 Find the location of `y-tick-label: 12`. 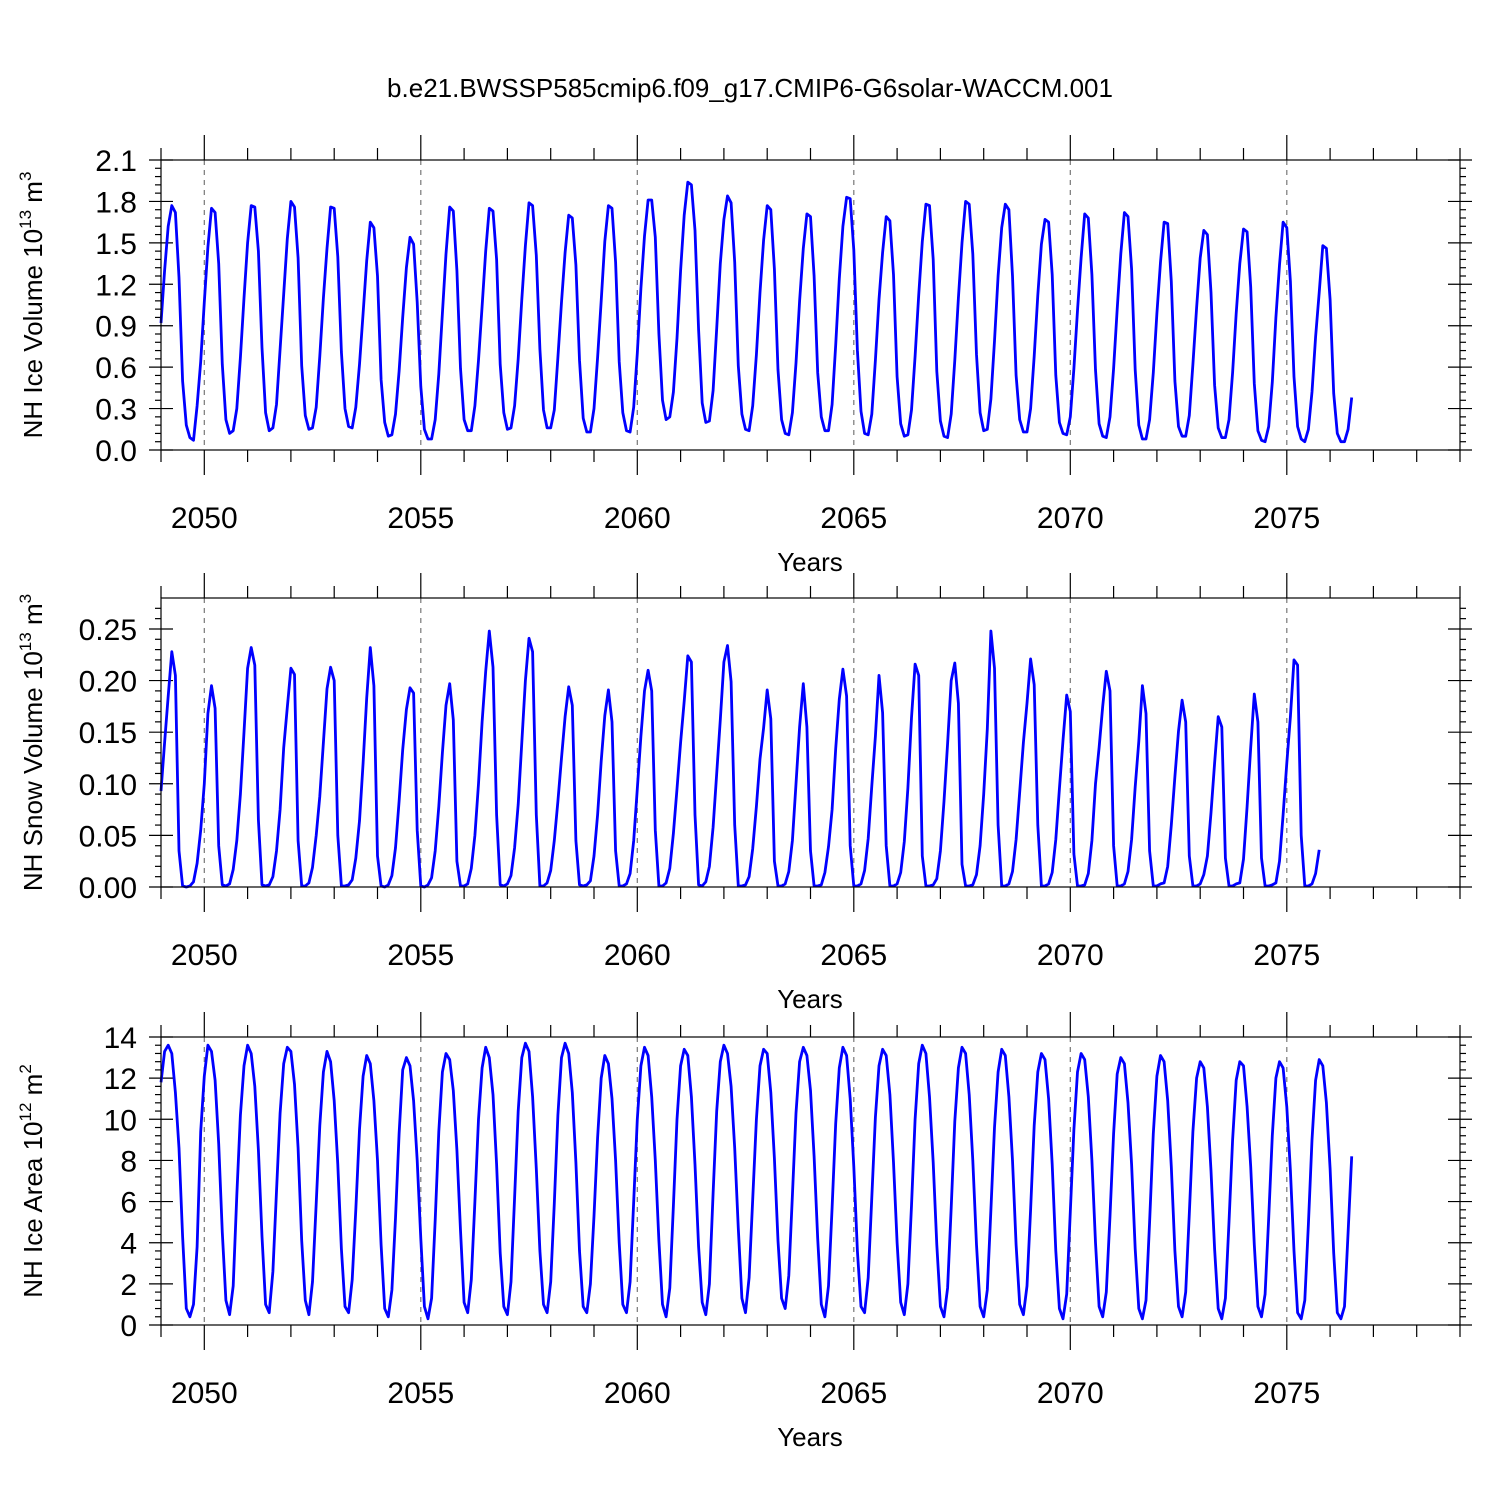

y-tick-label: 12 is located at coordinates (120, 1079).